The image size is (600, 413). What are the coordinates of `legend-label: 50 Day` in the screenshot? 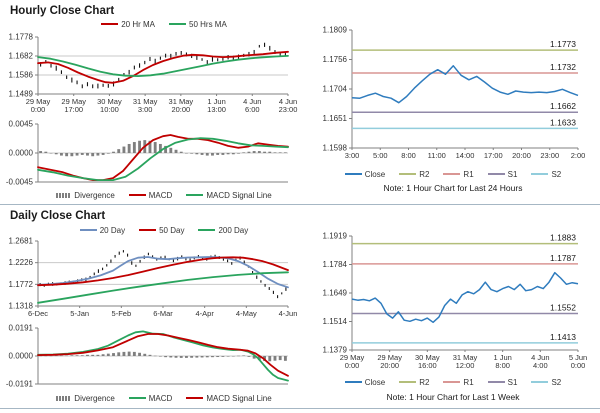 It's located at (172, 230).